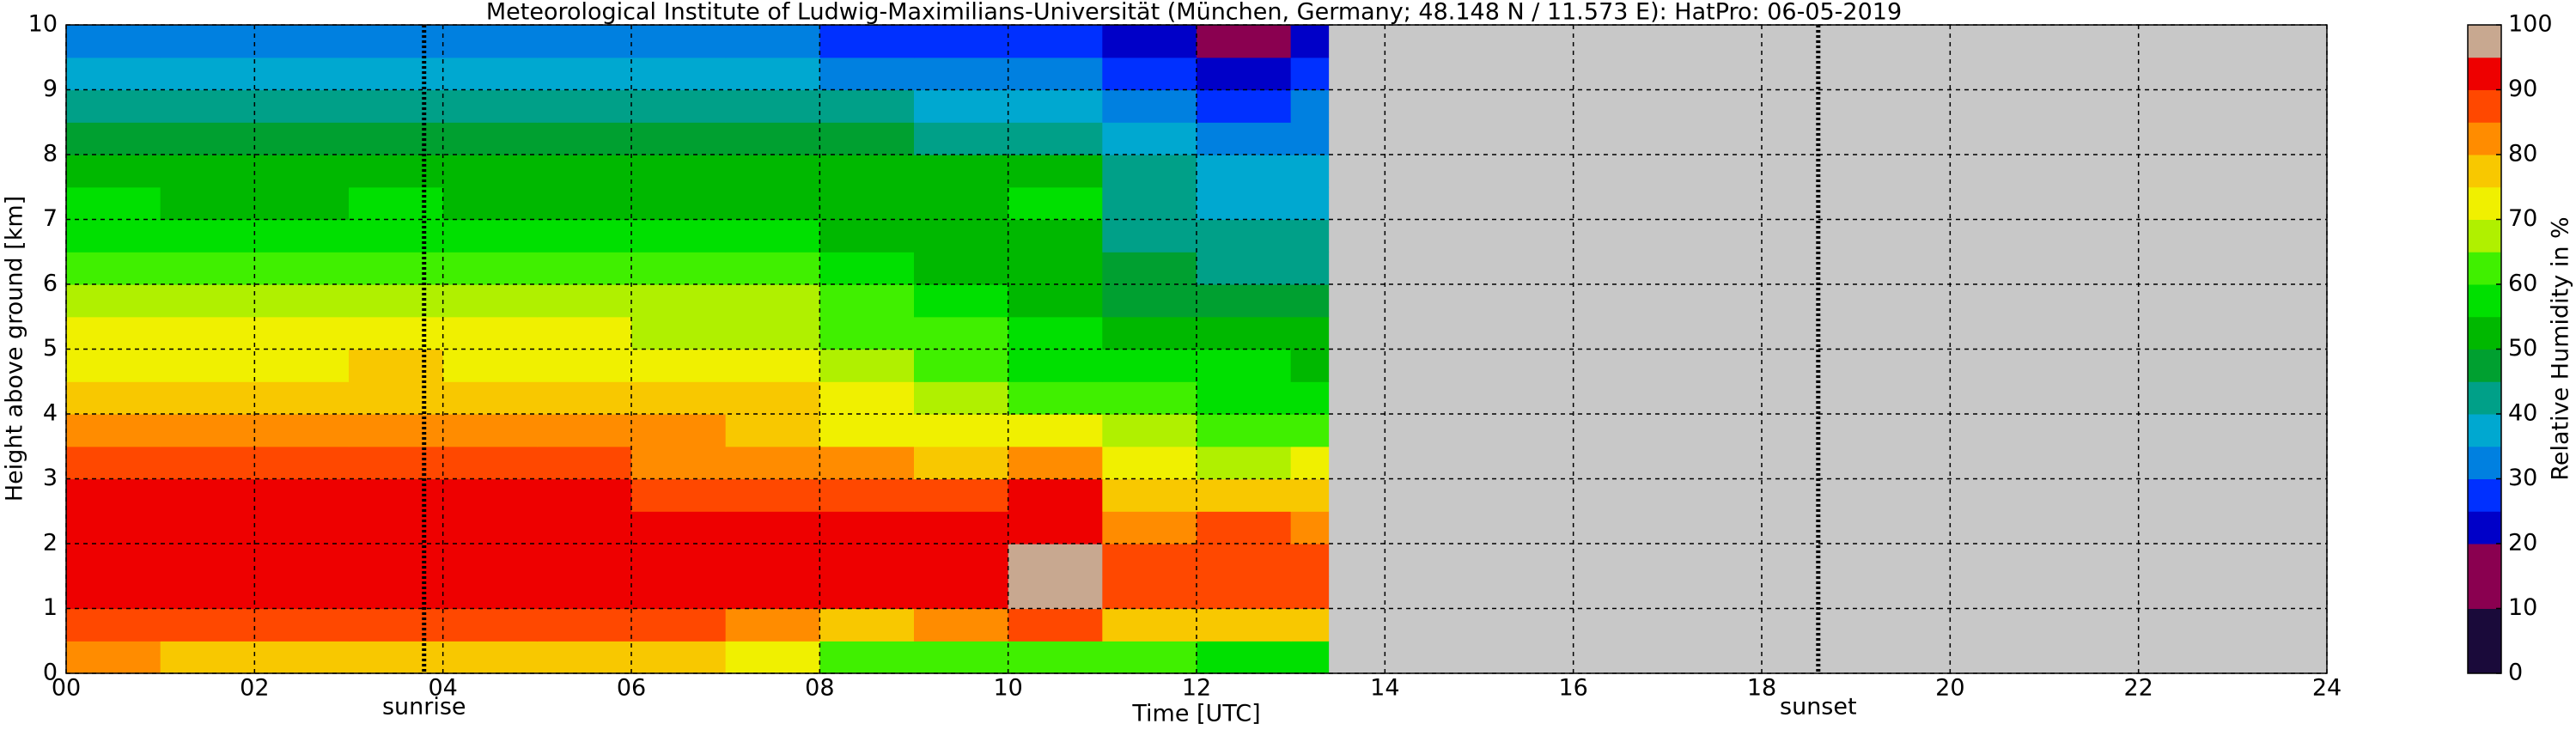 Image resolution: width=2576 pixels, height=730 pixels. I want to click on x-tick-label: 06, so click(631, 688).